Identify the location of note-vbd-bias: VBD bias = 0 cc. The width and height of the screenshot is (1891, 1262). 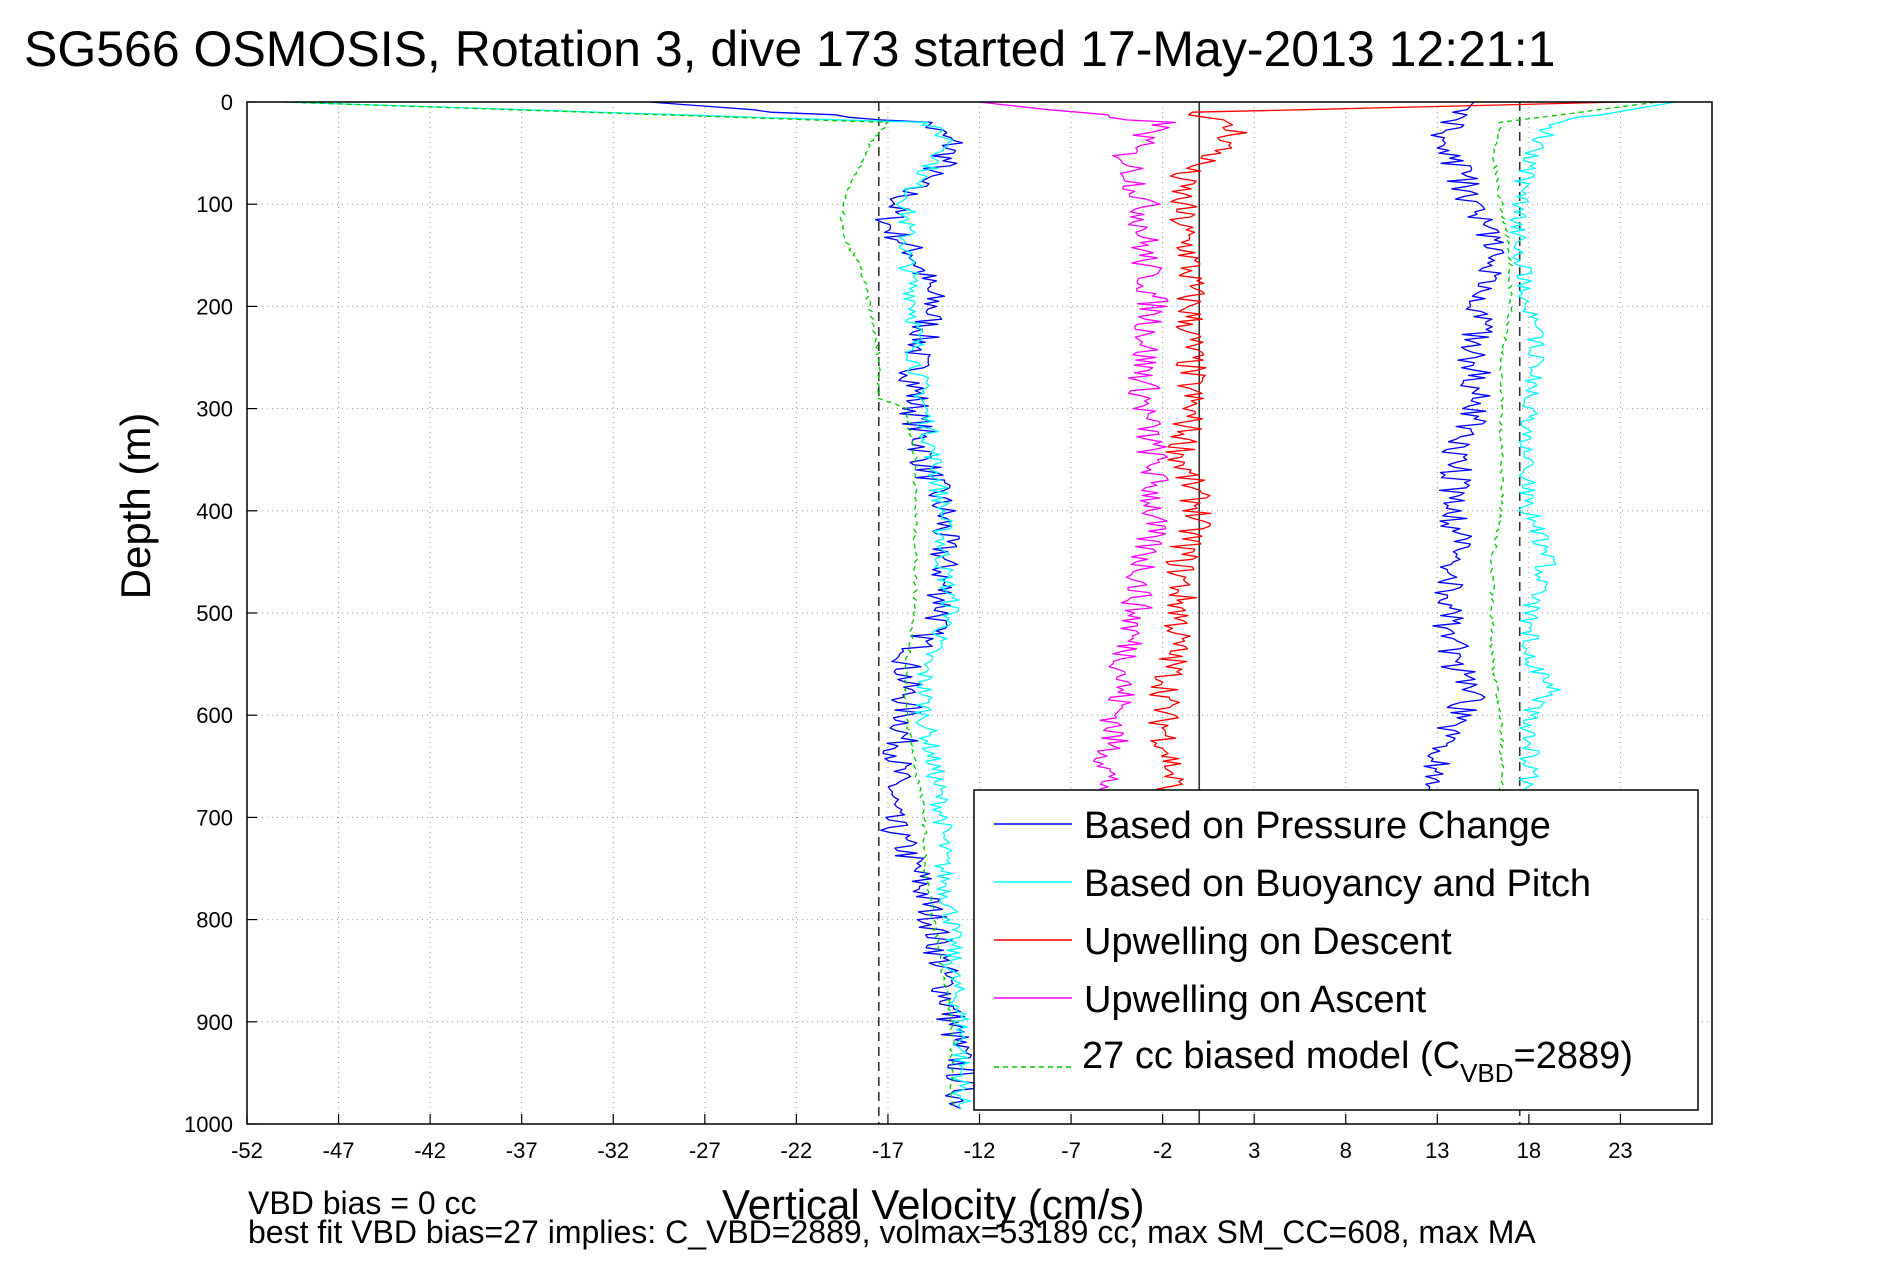
(362, 1203).